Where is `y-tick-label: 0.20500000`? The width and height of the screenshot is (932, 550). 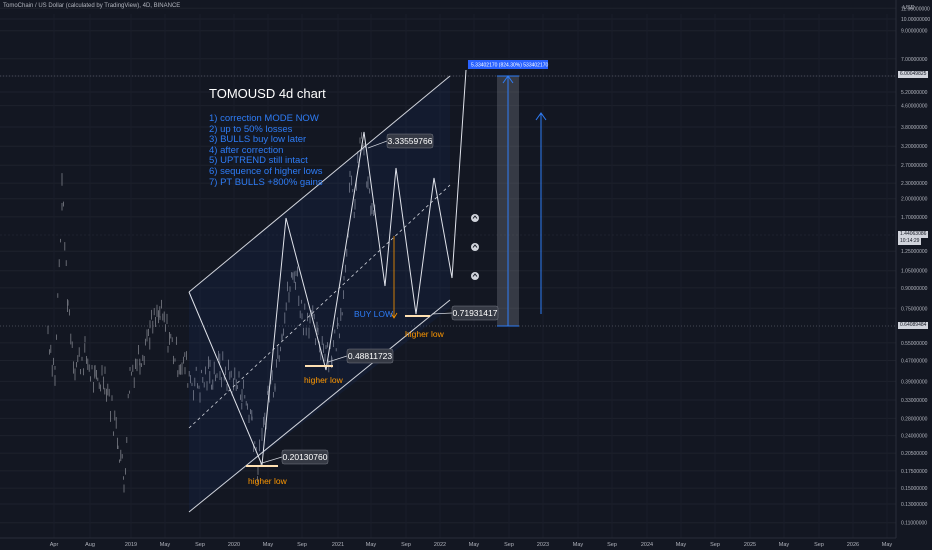 y-tick-label: 0.20500000 is located at coordinates (914, 454).